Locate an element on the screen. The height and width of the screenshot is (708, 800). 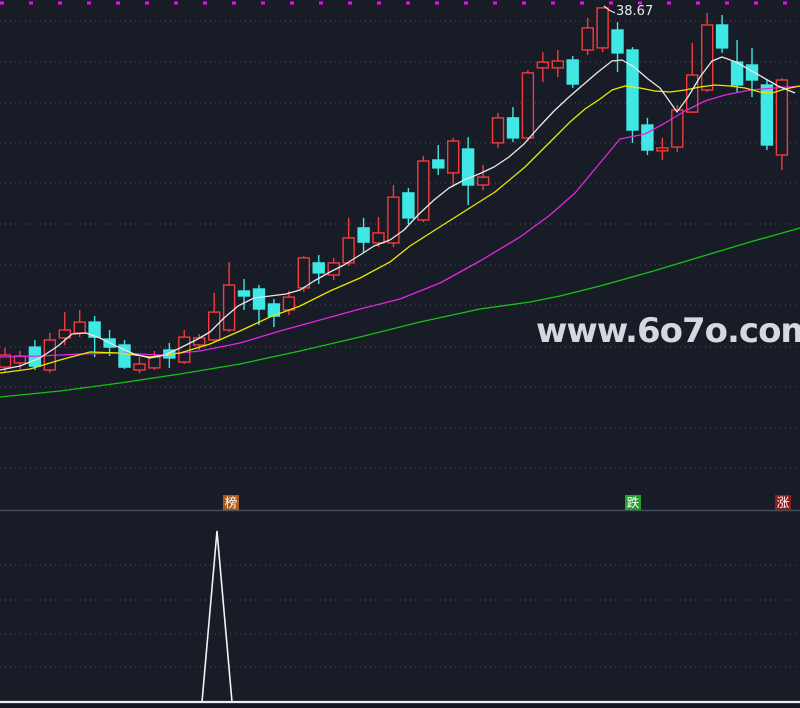
bottom-strip is located at coordinates (400, 706).